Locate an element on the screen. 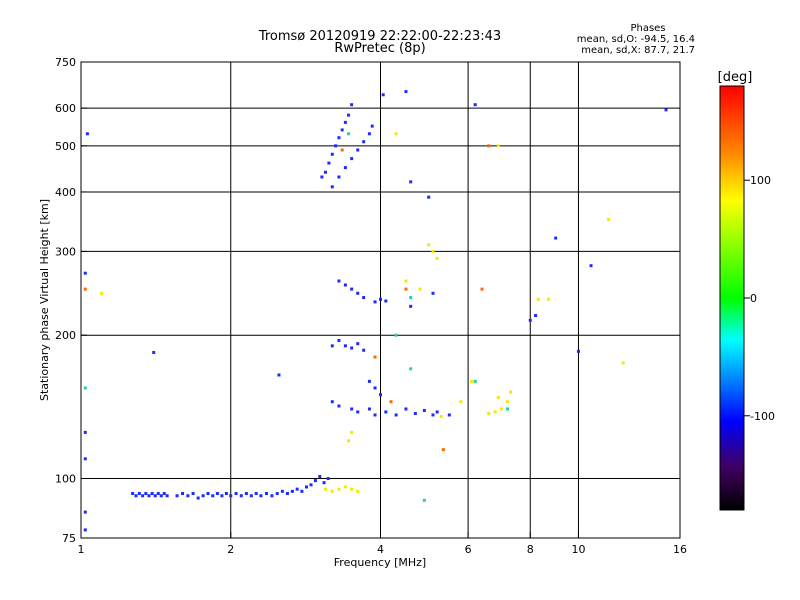 The height and width of the screenshot is (600, 800). y-tick-label: 300 is located at coordinates (65, 251).